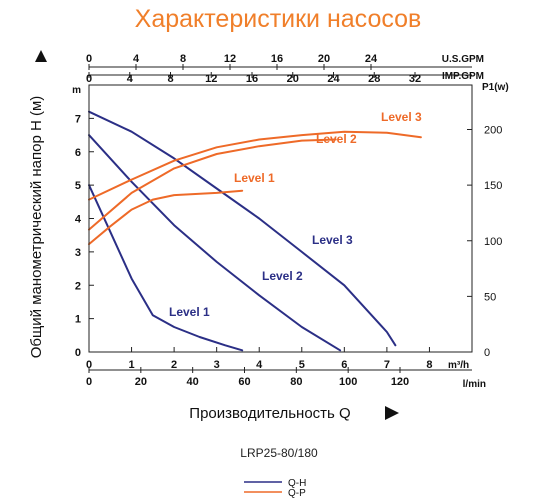 The image size is (560, 504). Describe the element at coordinates (348, 382) in the screenshot. I see `lmin-scale-tick-label: 100` at that location.